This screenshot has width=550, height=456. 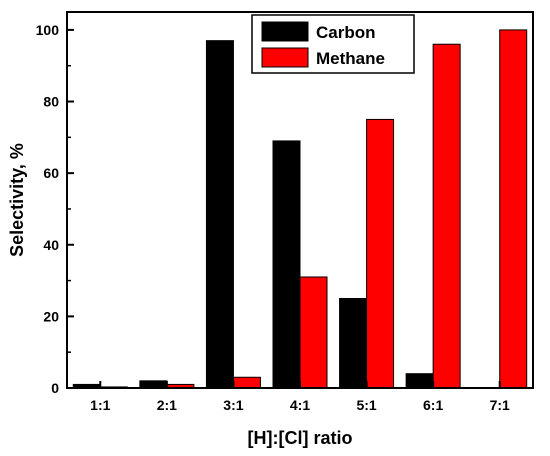 What do you see at coordinates (51, 245) in the screenshot?
I see `y-tick-label: 40` at bounding box center [51, 245].